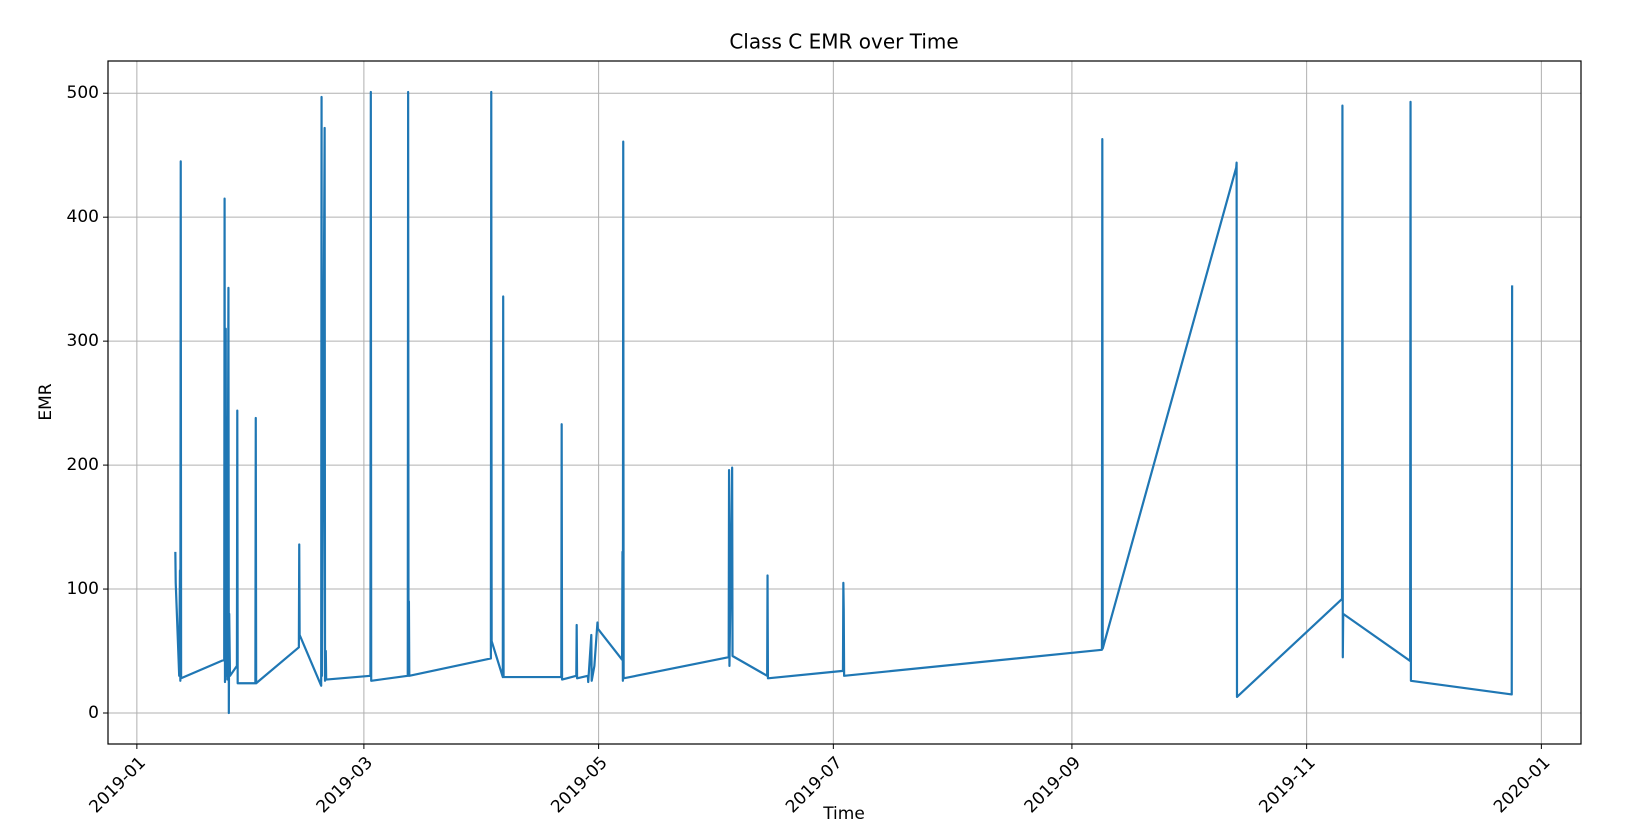  I want to click on y-tick-label: 500, so click(83, 93).